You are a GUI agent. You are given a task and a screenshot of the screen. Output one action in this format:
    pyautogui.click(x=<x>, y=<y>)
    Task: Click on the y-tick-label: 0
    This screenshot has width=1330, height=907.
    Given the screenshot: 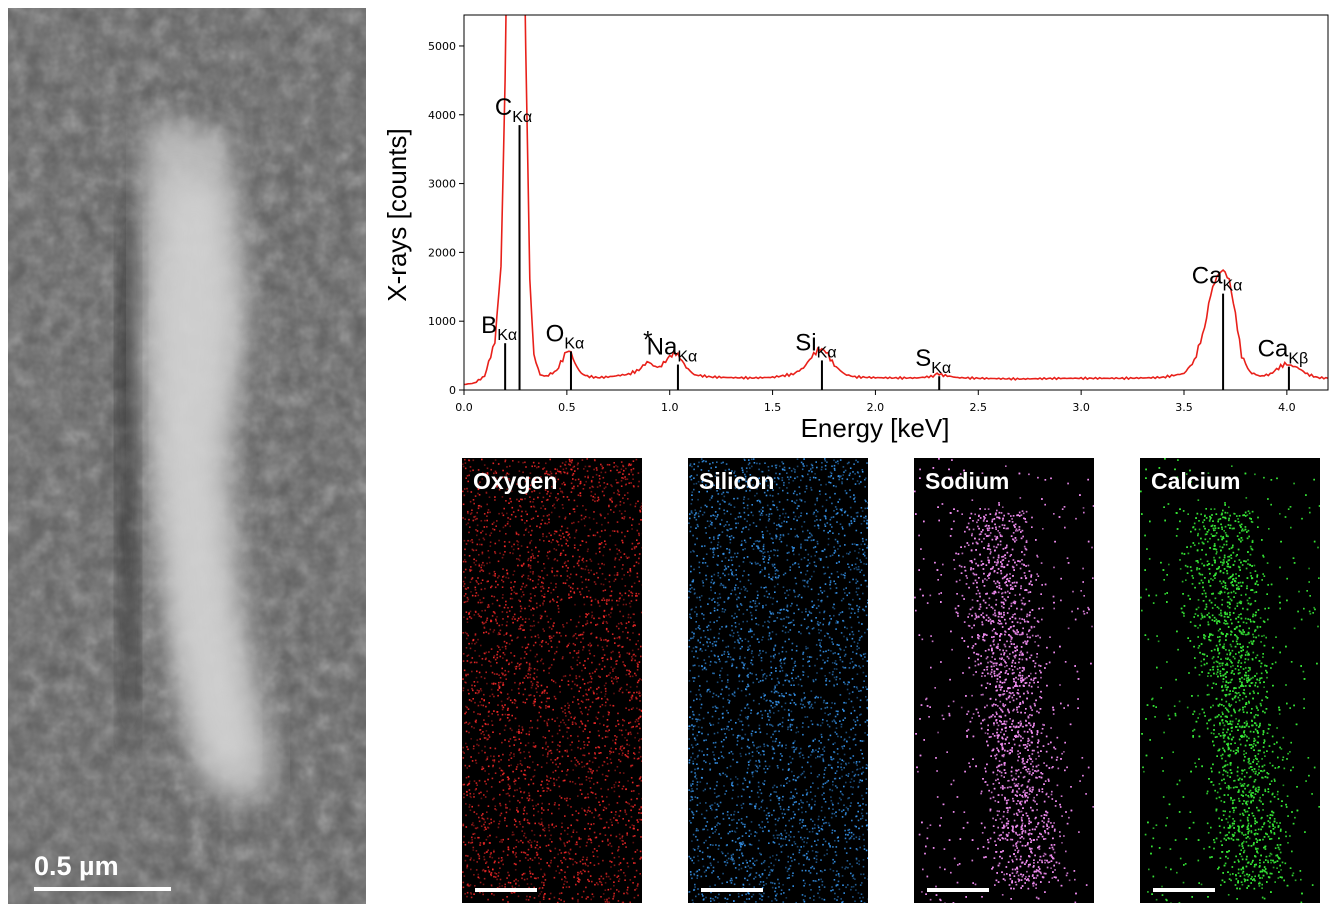 What is the action you would take?
    pyautogui.click(x=452, y=390)
    